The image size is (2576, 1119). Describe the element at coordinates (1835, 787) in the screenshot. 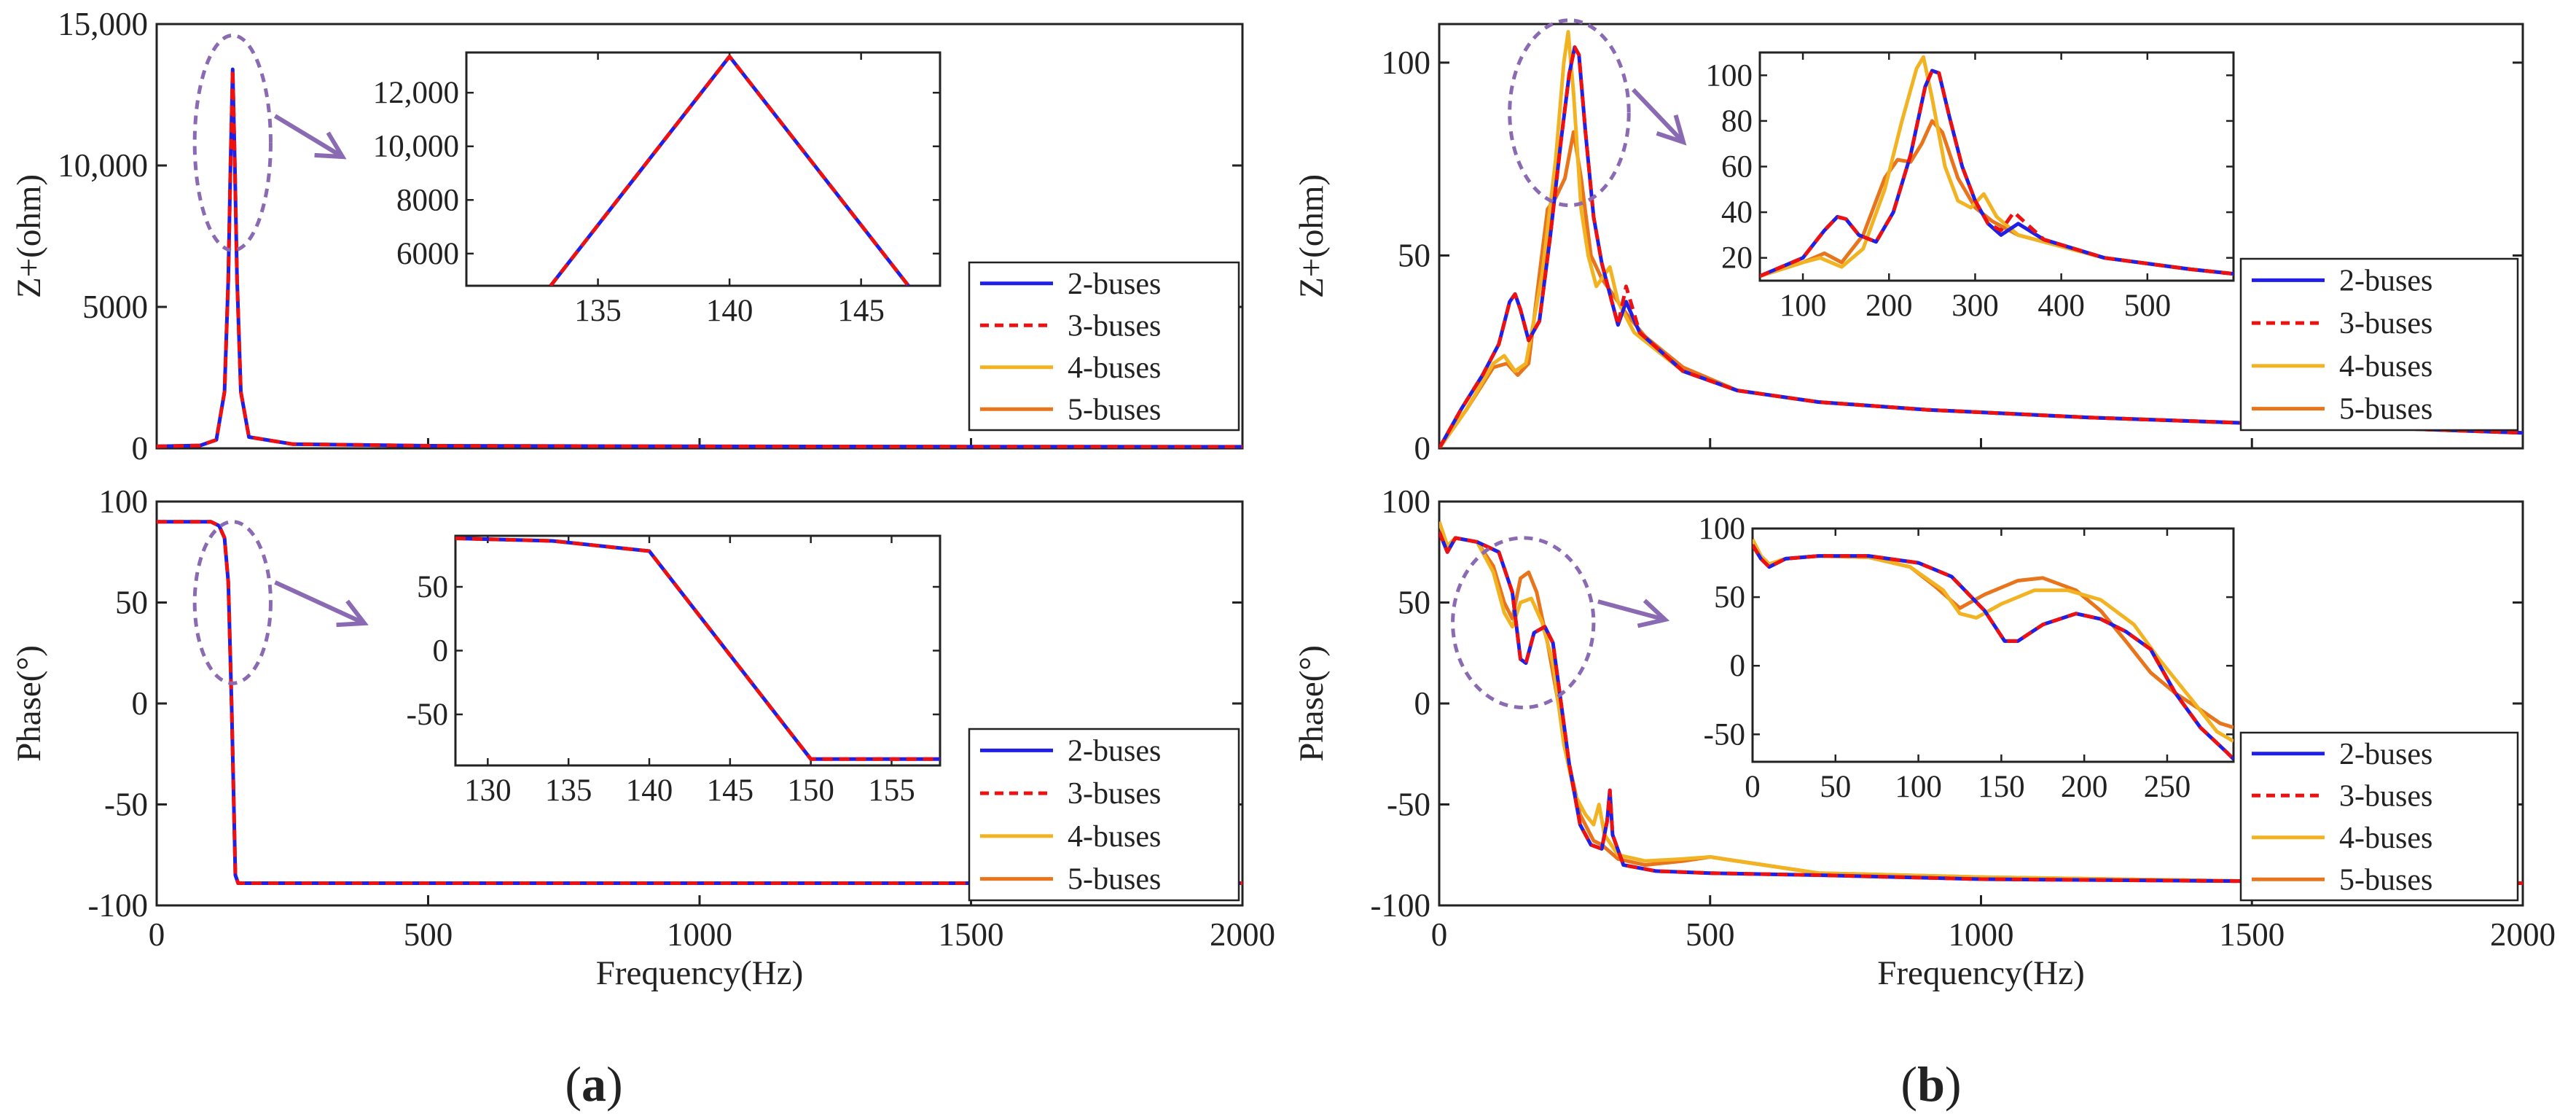

I see `inset-x-tick-label: 50` at that location.